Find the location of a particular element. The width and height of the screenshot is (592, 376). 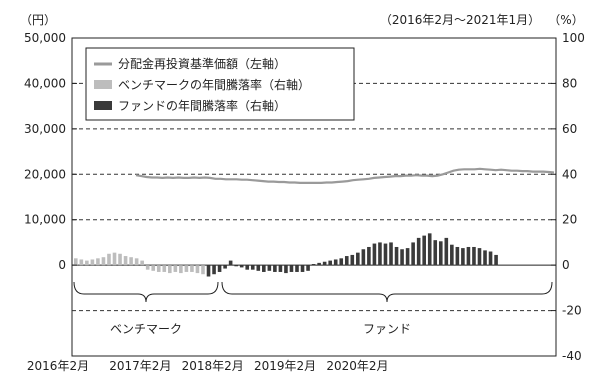

right-axis-tick-label: 0 is located at coordinates (566, 265).